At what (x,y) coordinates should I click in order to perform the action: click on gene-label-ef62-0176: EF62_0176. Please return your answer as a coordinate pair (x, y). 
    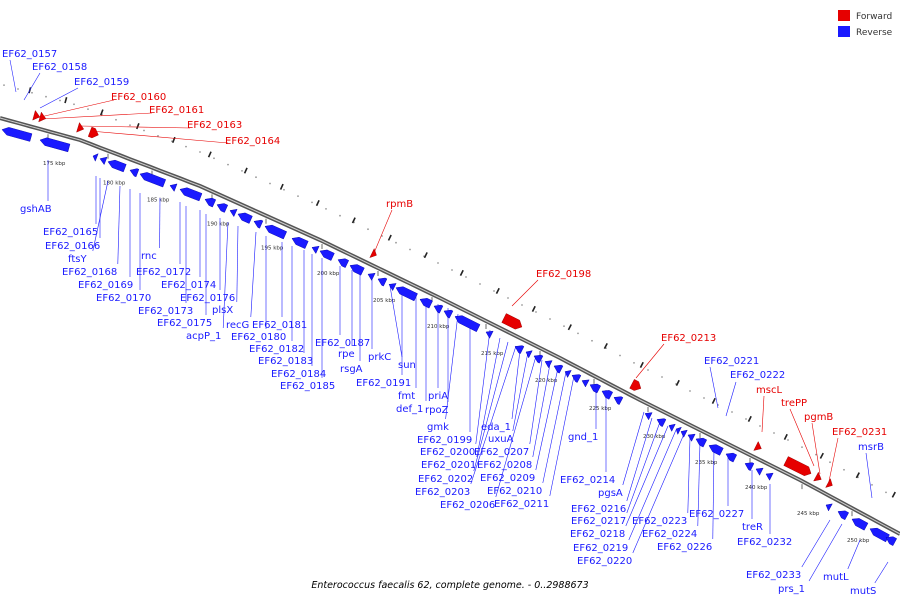
    Looking at the image, I should click on (207, 298).